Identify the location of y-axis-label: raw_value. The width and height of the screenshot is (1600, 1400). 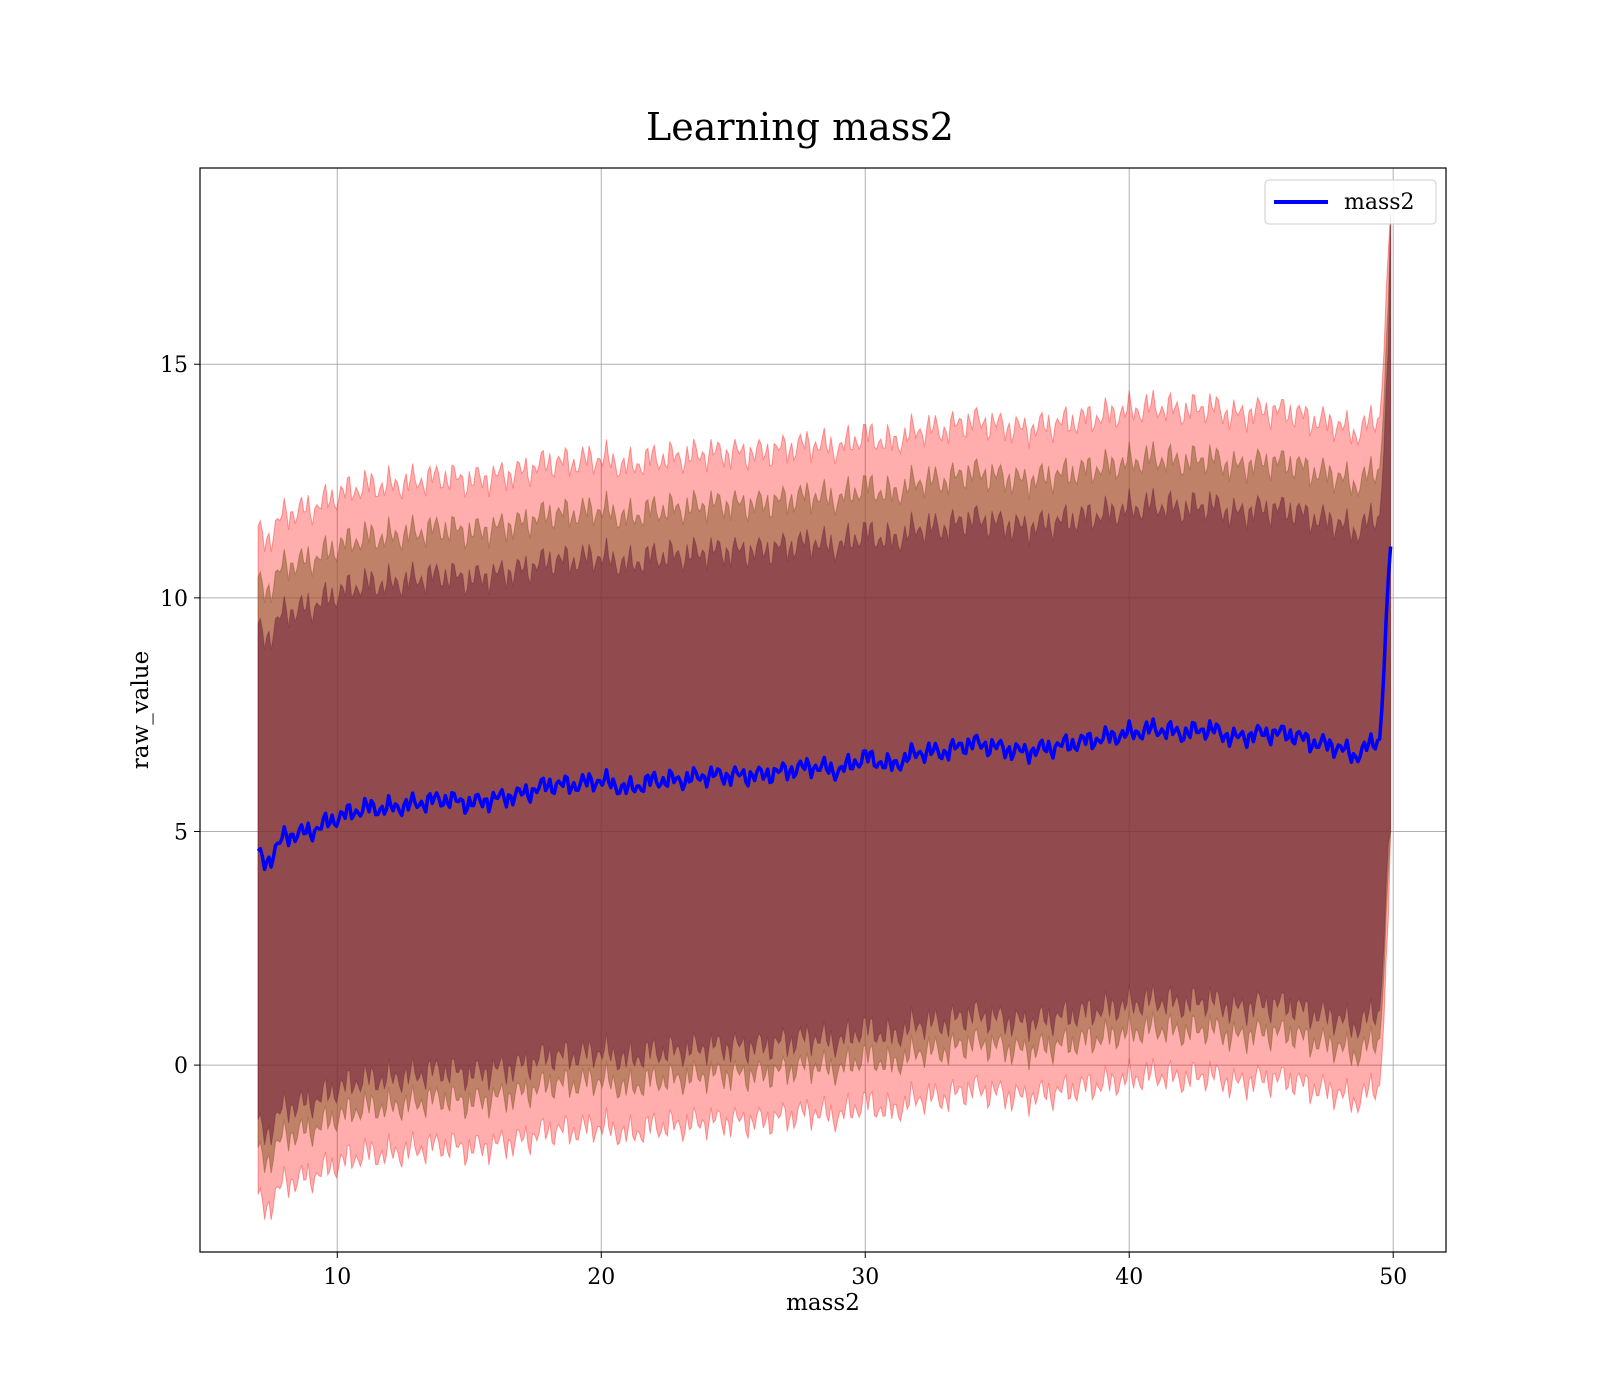
(141, 710).